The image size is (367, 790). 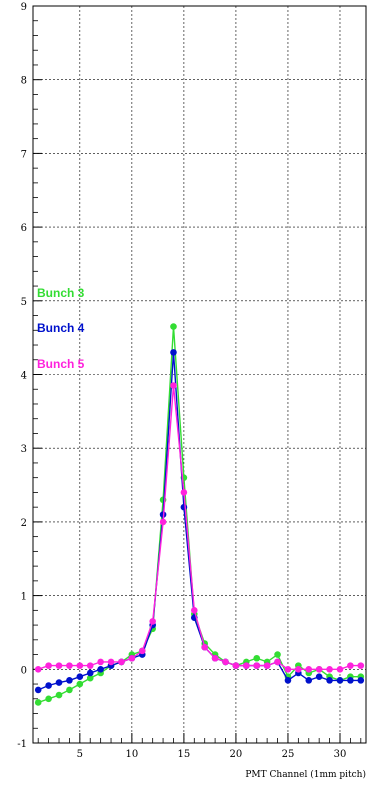 I want to click on x-tick-label: 5, so click(x=80, y=754).